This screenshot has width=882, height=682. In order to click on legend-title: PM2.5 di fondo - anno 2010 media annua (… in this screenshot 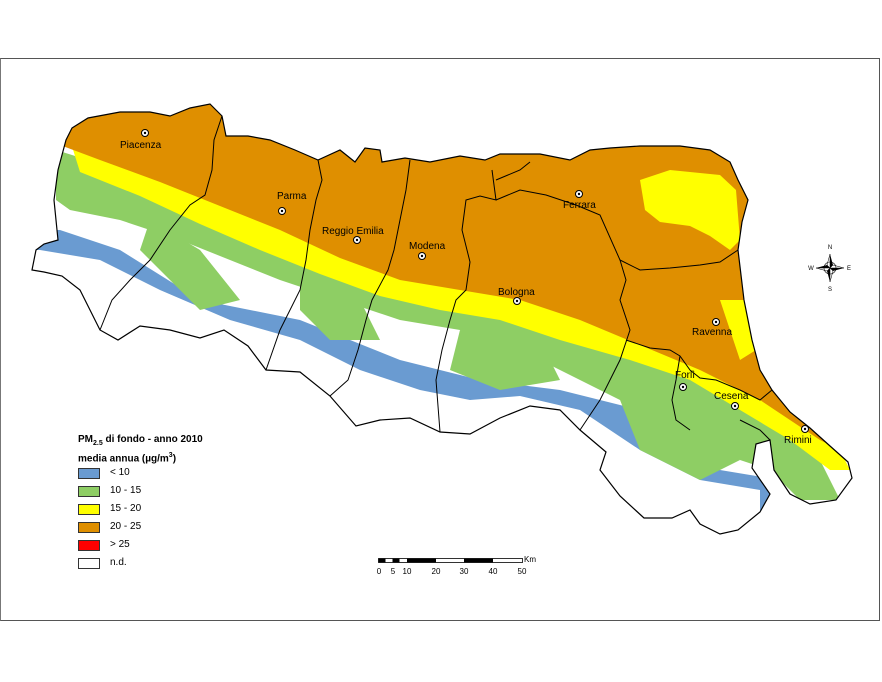, I will do `click(140, 449)`.